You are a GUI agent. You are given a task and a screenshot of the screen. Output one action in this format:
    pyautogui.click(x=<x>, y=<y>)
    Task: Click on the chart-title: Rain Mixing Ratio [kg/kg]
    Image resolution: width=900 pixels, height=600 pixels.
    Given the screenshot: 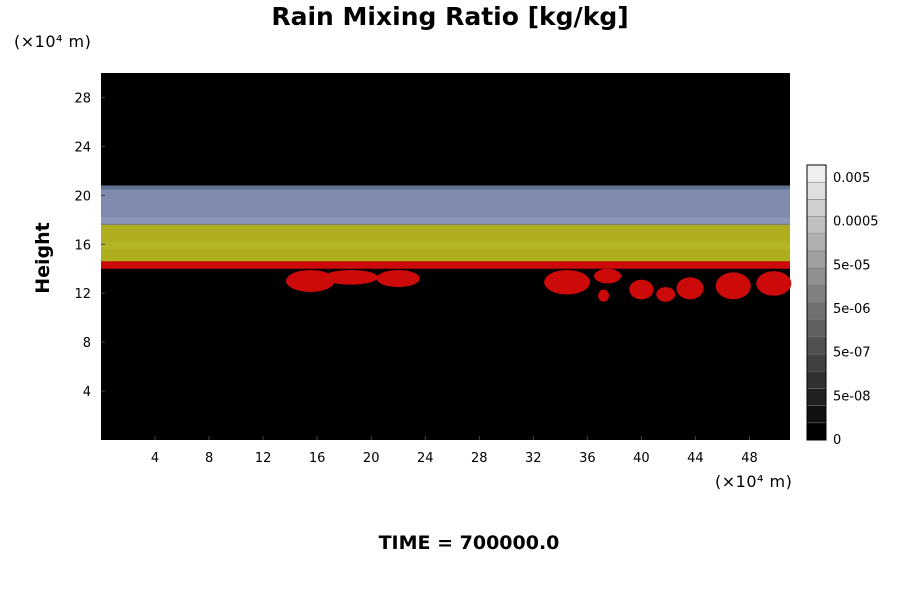 What is the action you would take?
    pyautogui.click(x=450, y=16)
    